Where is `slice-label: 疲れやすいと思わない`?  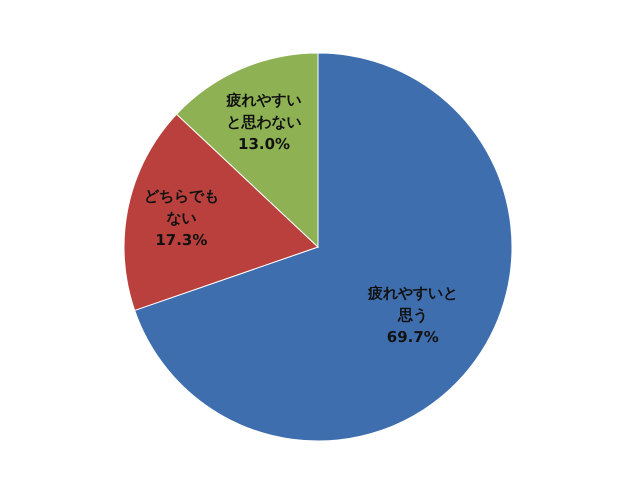 slice-label: 疲れやすいと思わない is located at coordinates (264, 112).